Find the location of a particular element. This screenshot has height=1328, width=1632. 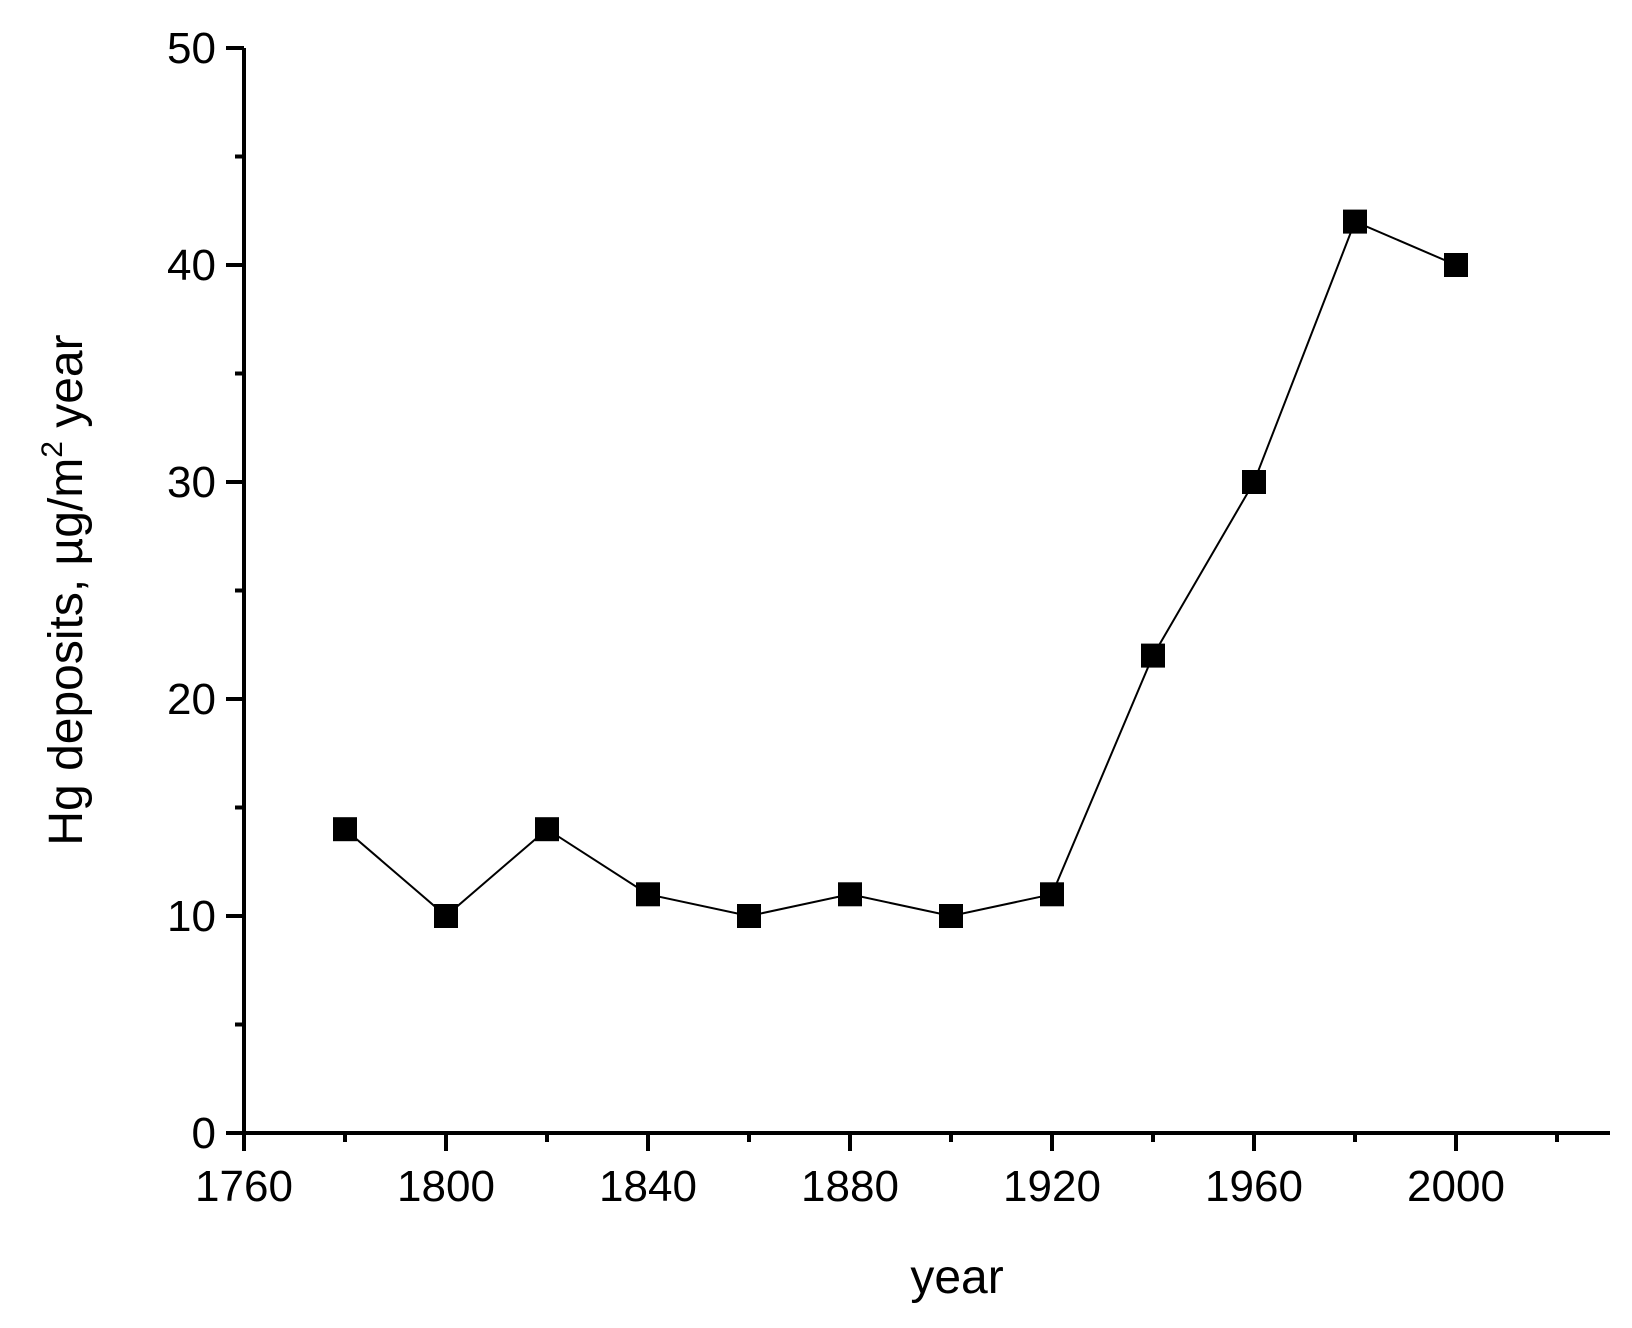

y-axis-title-suffix: year is located at coordinates (66, 387).